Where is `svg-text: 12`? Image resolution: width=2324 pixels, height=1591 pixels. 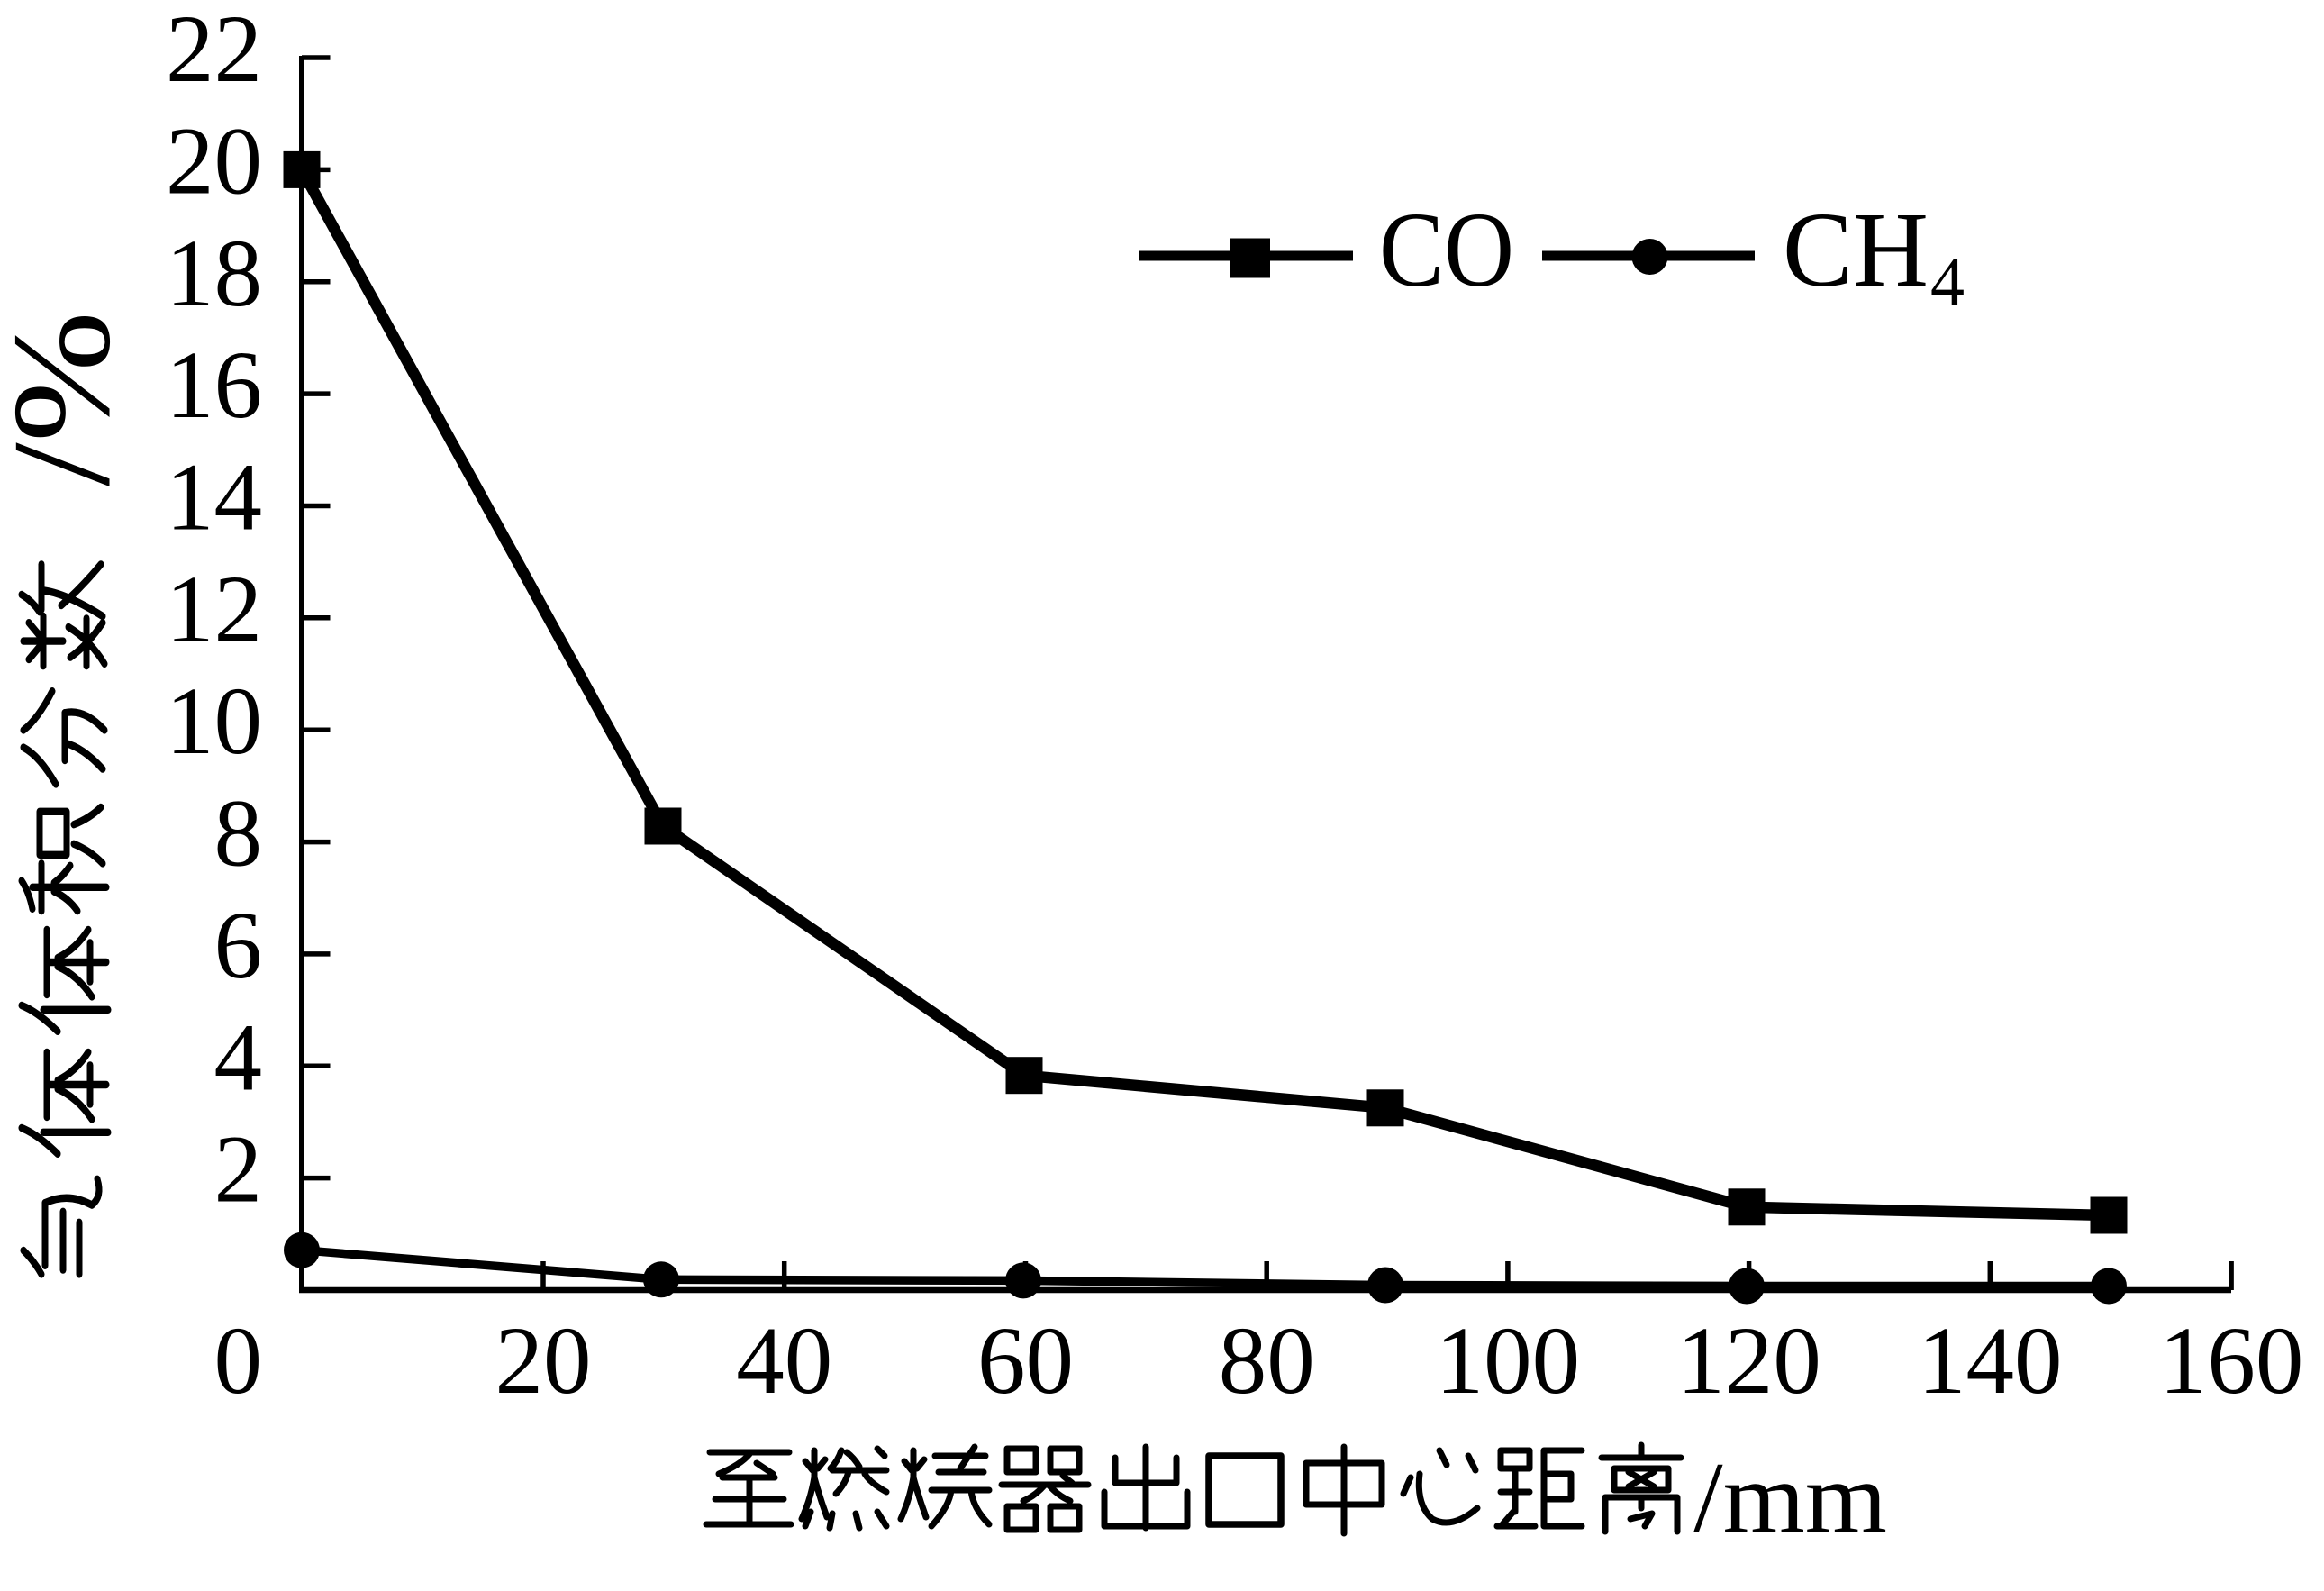 svg-text: 12 is located at coordinates (214, 610).